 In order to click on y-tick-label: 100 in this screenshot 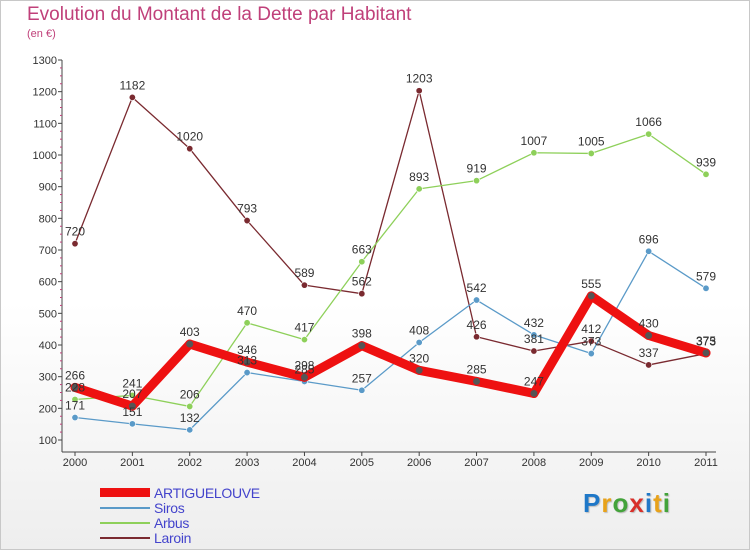, I will do `click(48, 441)`.